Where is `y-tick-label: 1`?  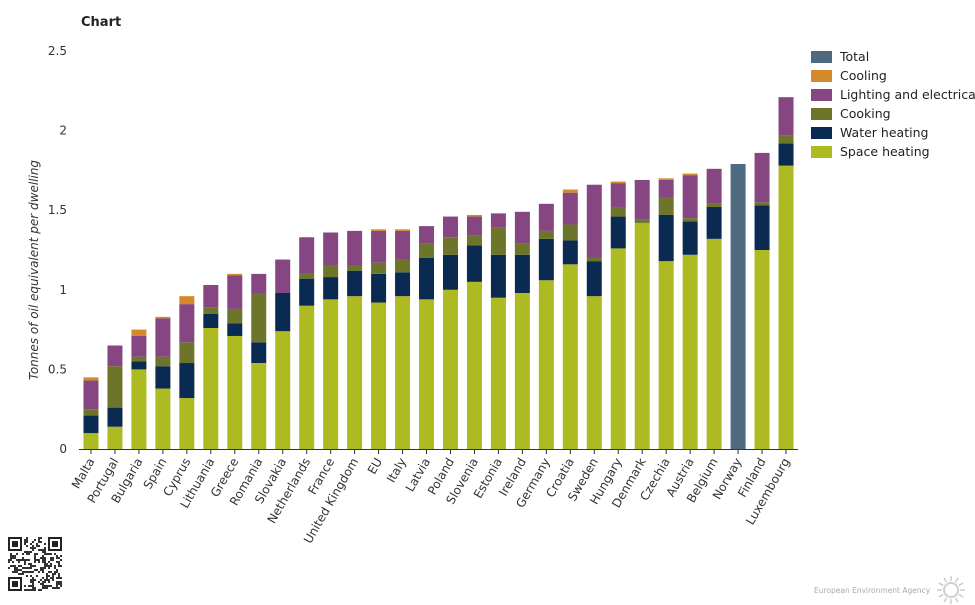 y-tick-label: 1 is located at coordinates (63, 290).